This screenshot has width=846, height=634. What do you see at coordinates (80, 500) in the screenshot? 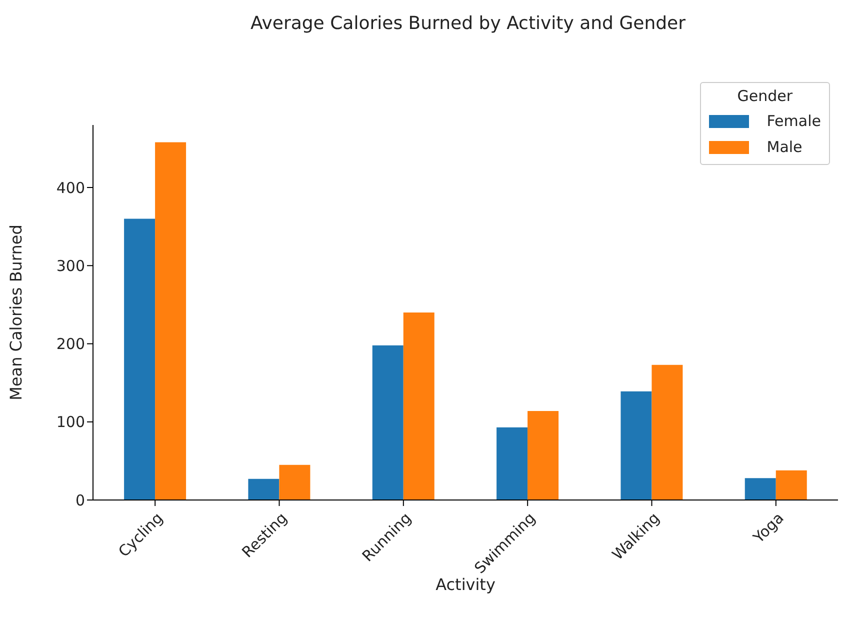
I see `y-tick-label: 0` at bounding box center [80, 500].